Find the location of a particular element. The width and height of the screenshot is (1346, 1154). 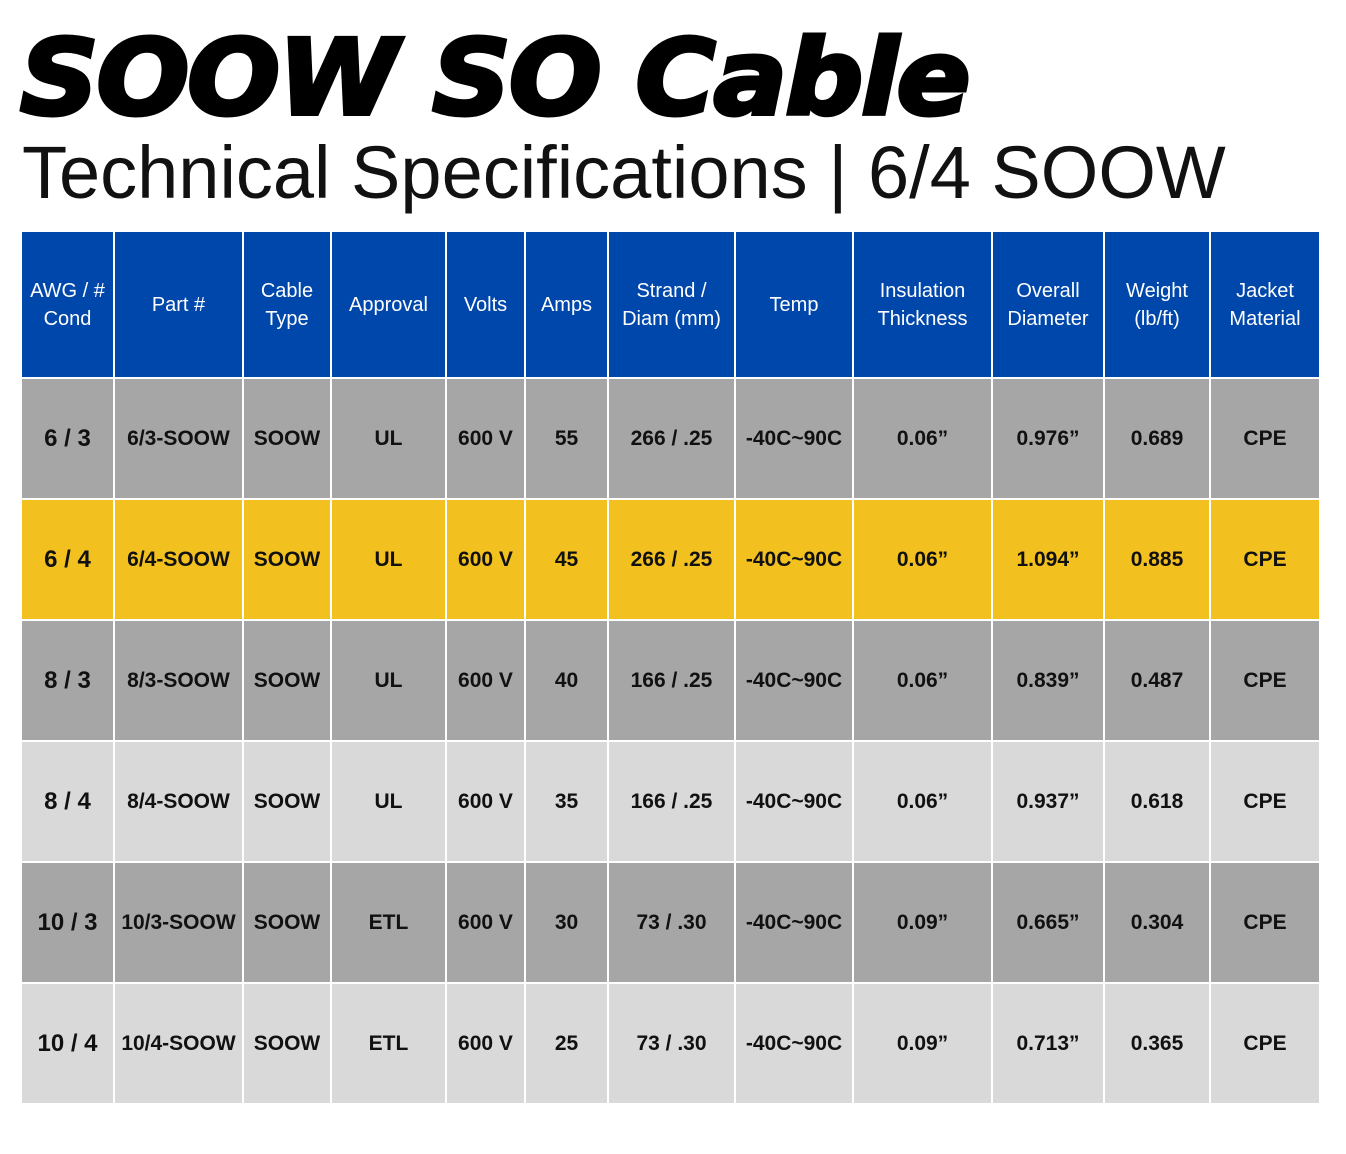

page-title: SOOW SO Cable is located at coordinates (495, 78).